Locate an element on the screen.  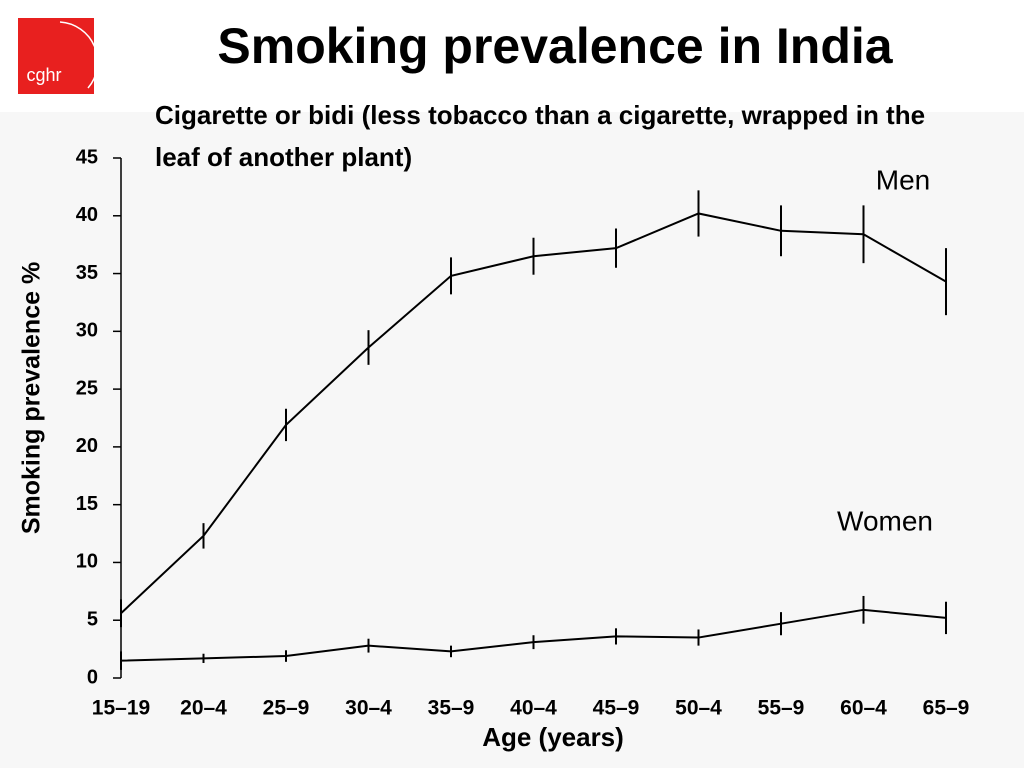
x-tick-label: 15–19 is located at coordinates (121, 708).